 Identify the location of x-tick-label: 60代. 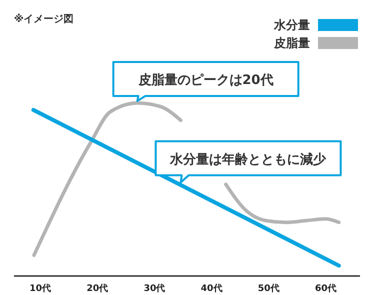
(325, 288).